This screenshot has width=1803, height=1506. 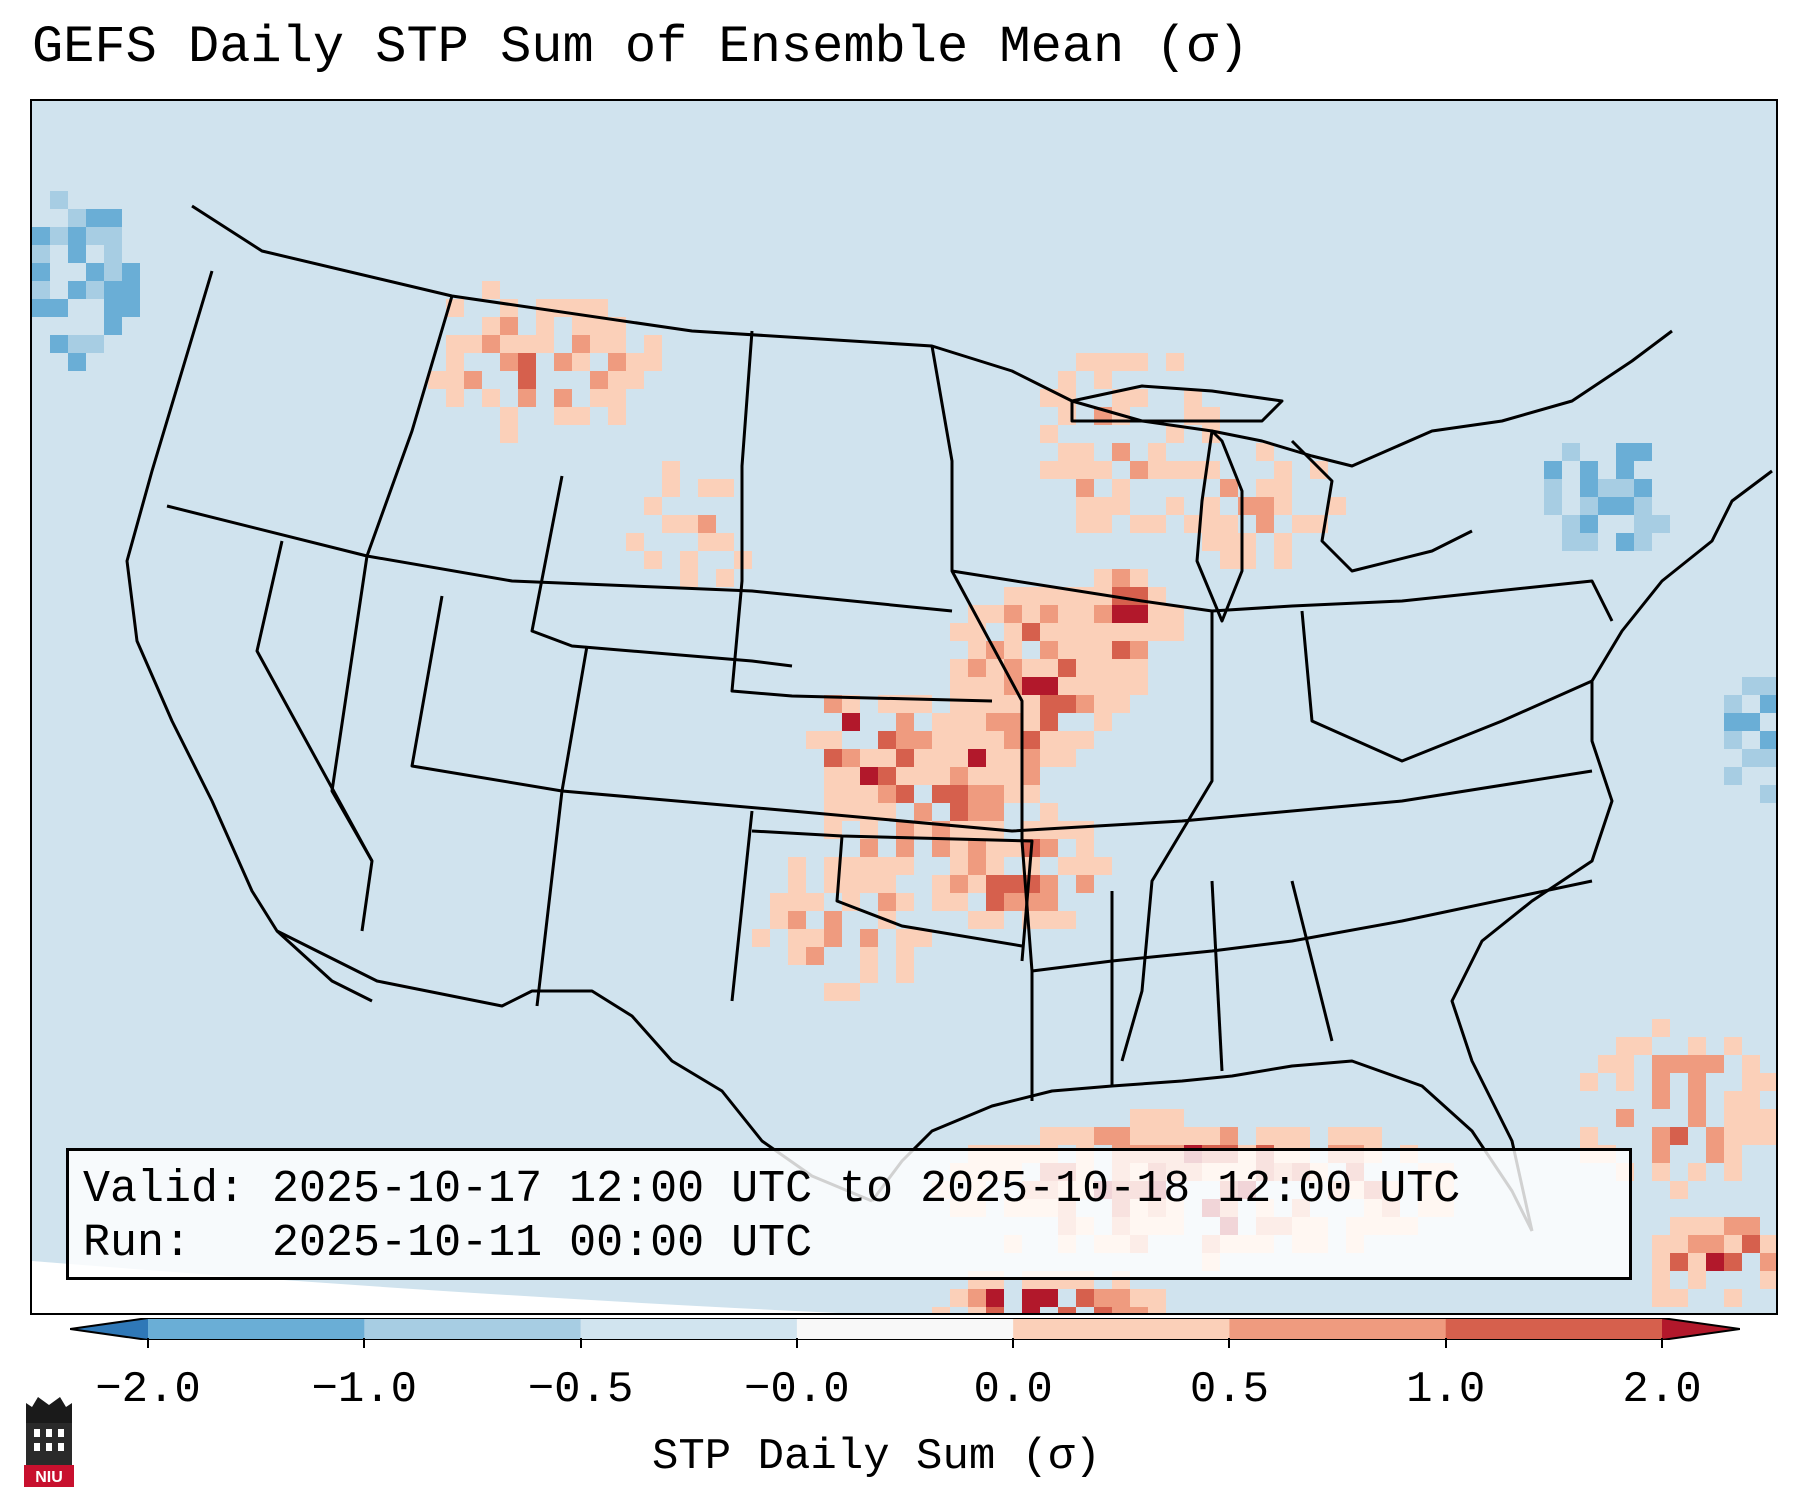 What do you see at coordinates (1167, 836) in the screenshot?
I see `state-line` at bounding box center [1167, 836].